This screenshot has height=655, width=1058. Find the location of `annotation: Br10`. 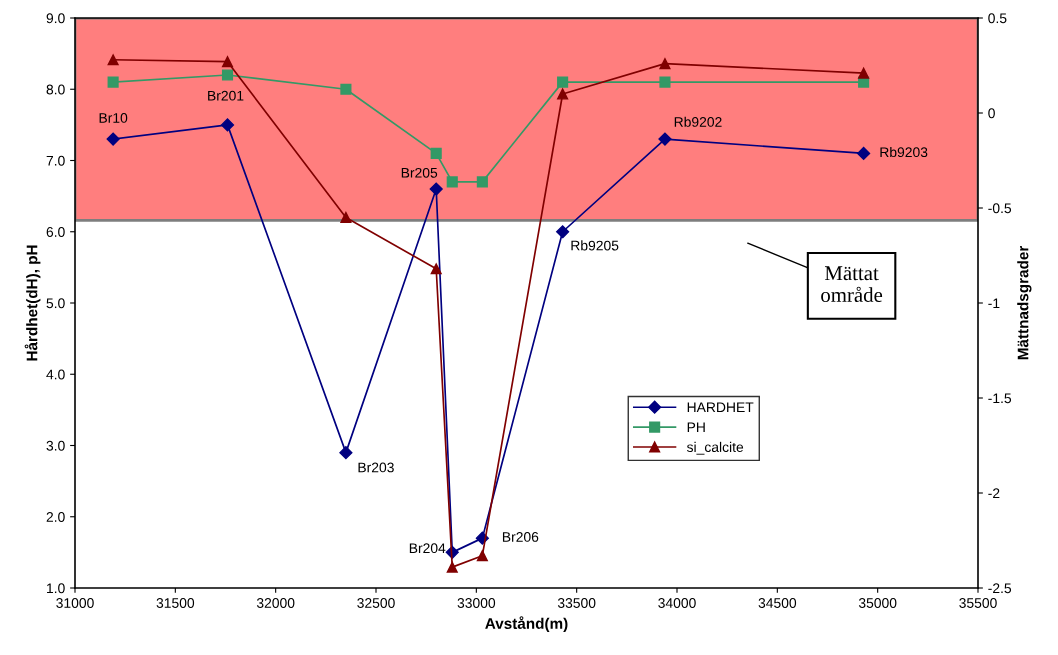

annotation: Br10 is located at coordinates (113, 118).